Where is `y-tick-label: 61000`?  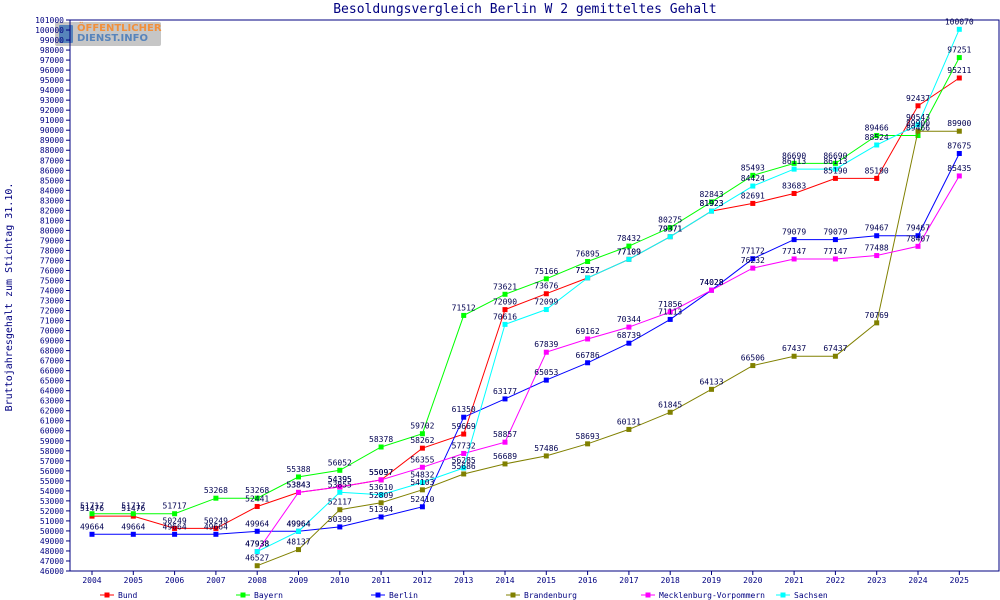
y-tick-label: 61000 is located at coordinates (52, 421).